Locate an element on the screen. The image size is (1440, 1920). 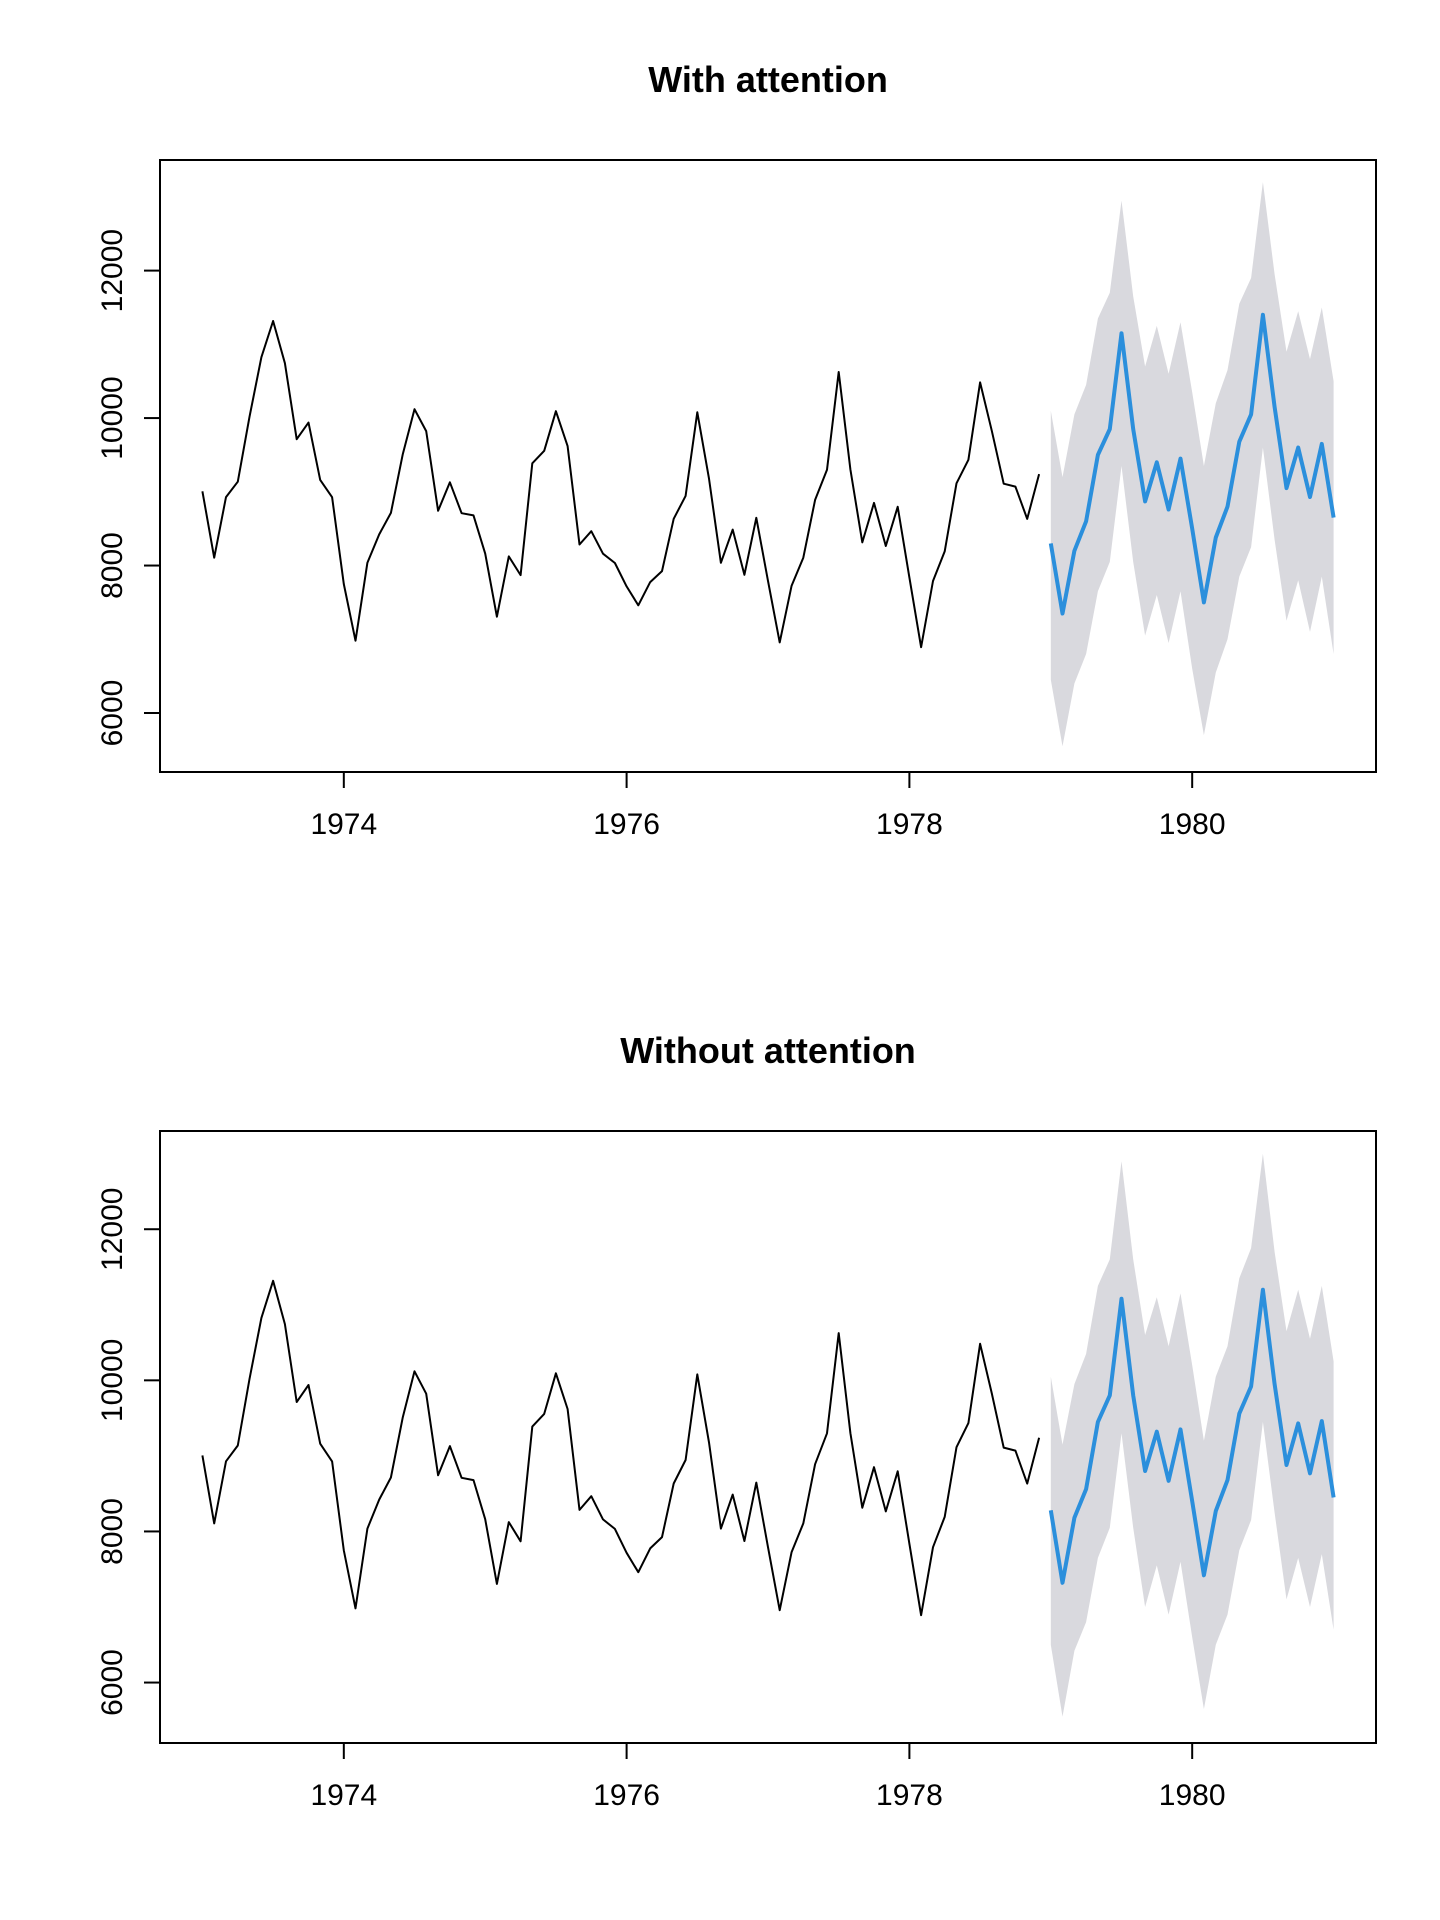
chart-title: With attention is located at coordinates (768, 79).